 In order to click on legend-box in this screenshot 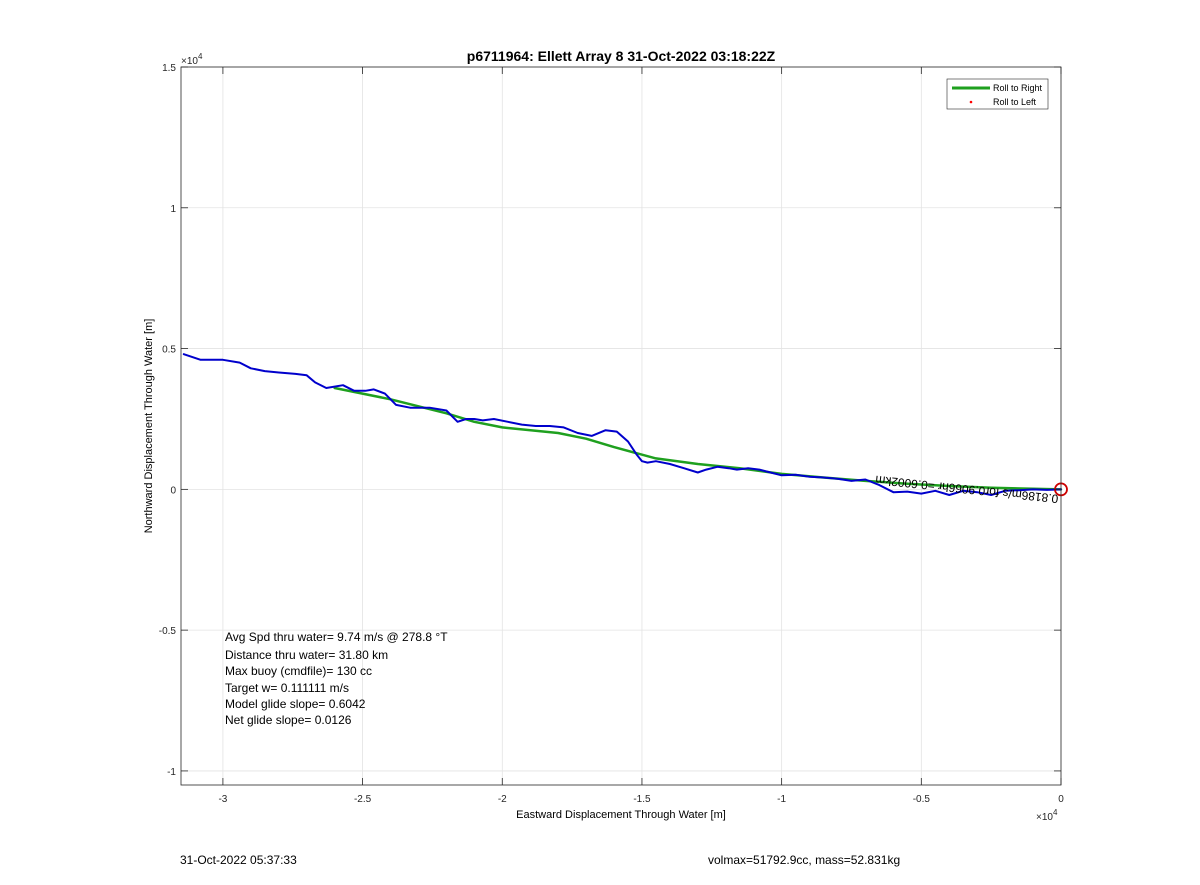, I will do `click(997, 94)`.